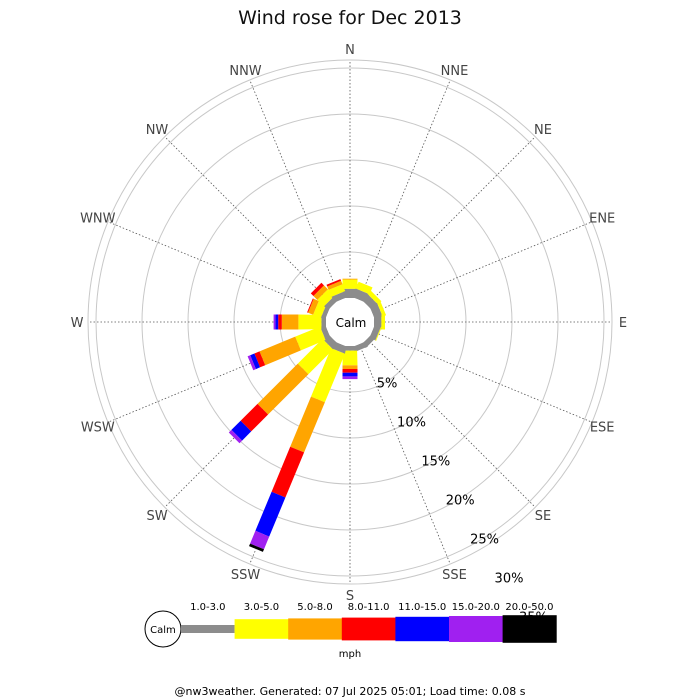 This screenshot has height=700, width=700. I want to click on bars-layer, so click(307, 415).